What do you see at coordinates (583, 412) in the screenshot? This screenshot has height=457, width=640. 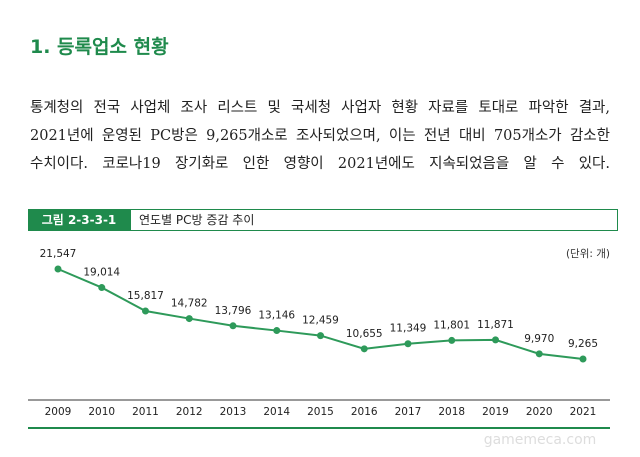 I see `x-tick-label: 2021` at bounding box center [583, 412].